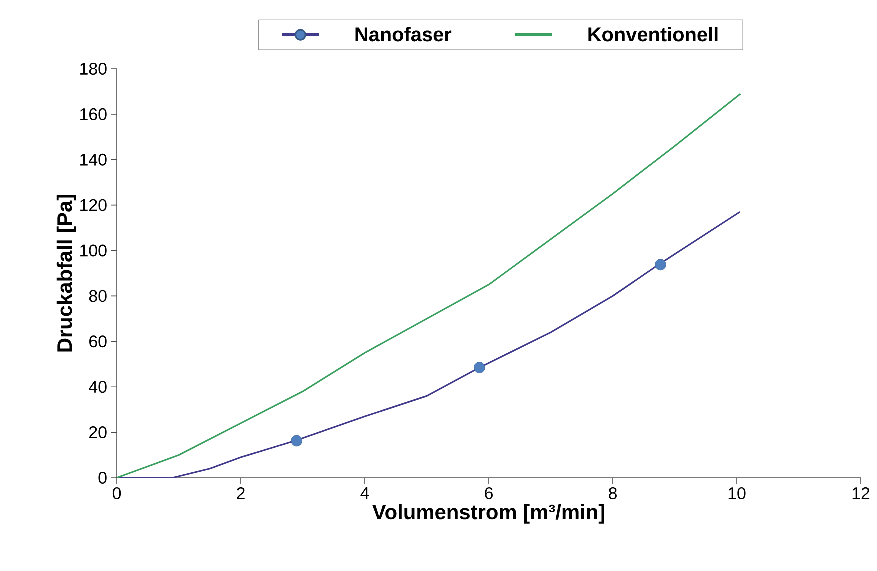 Image resolution: width=877 pixels, height=571 pixels. I want to click on x-tick-label: 8, so click(613, 493).